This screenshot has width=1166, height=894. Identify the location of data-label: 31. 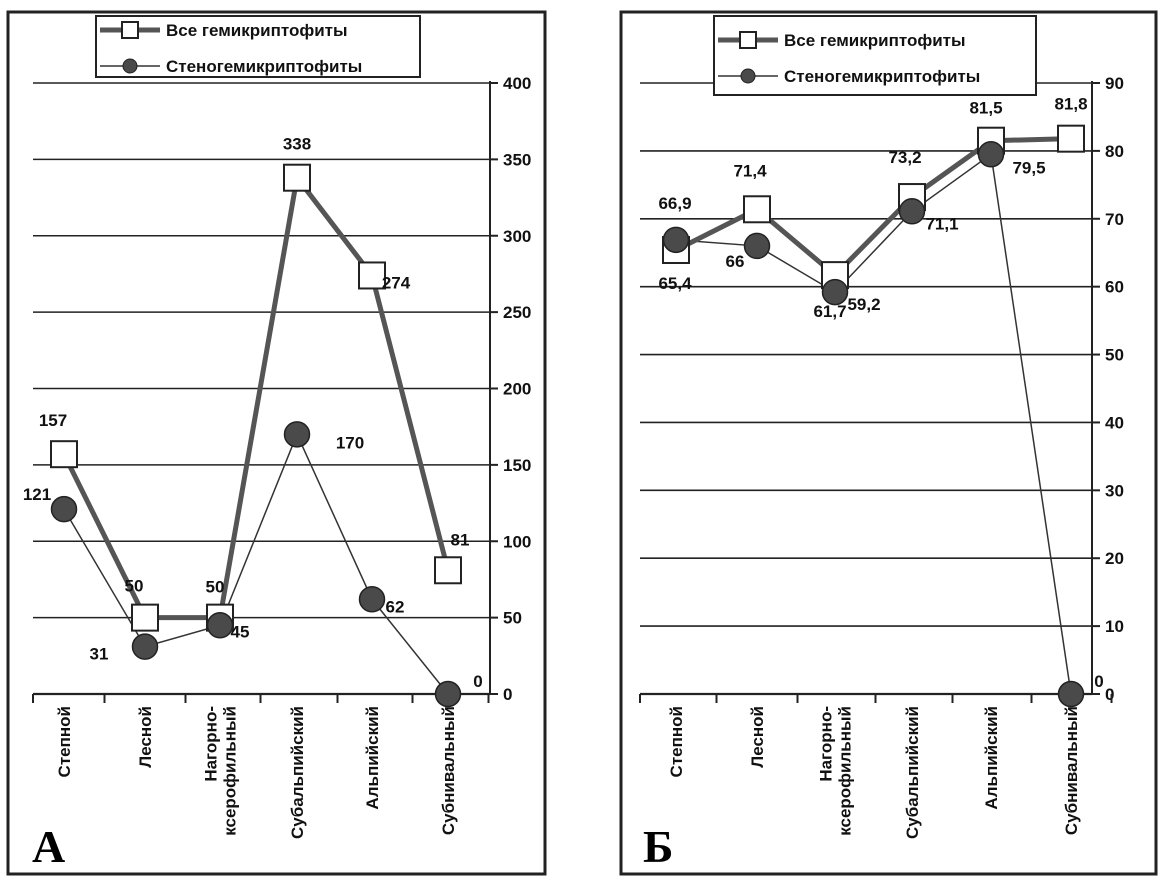
(99, 654).